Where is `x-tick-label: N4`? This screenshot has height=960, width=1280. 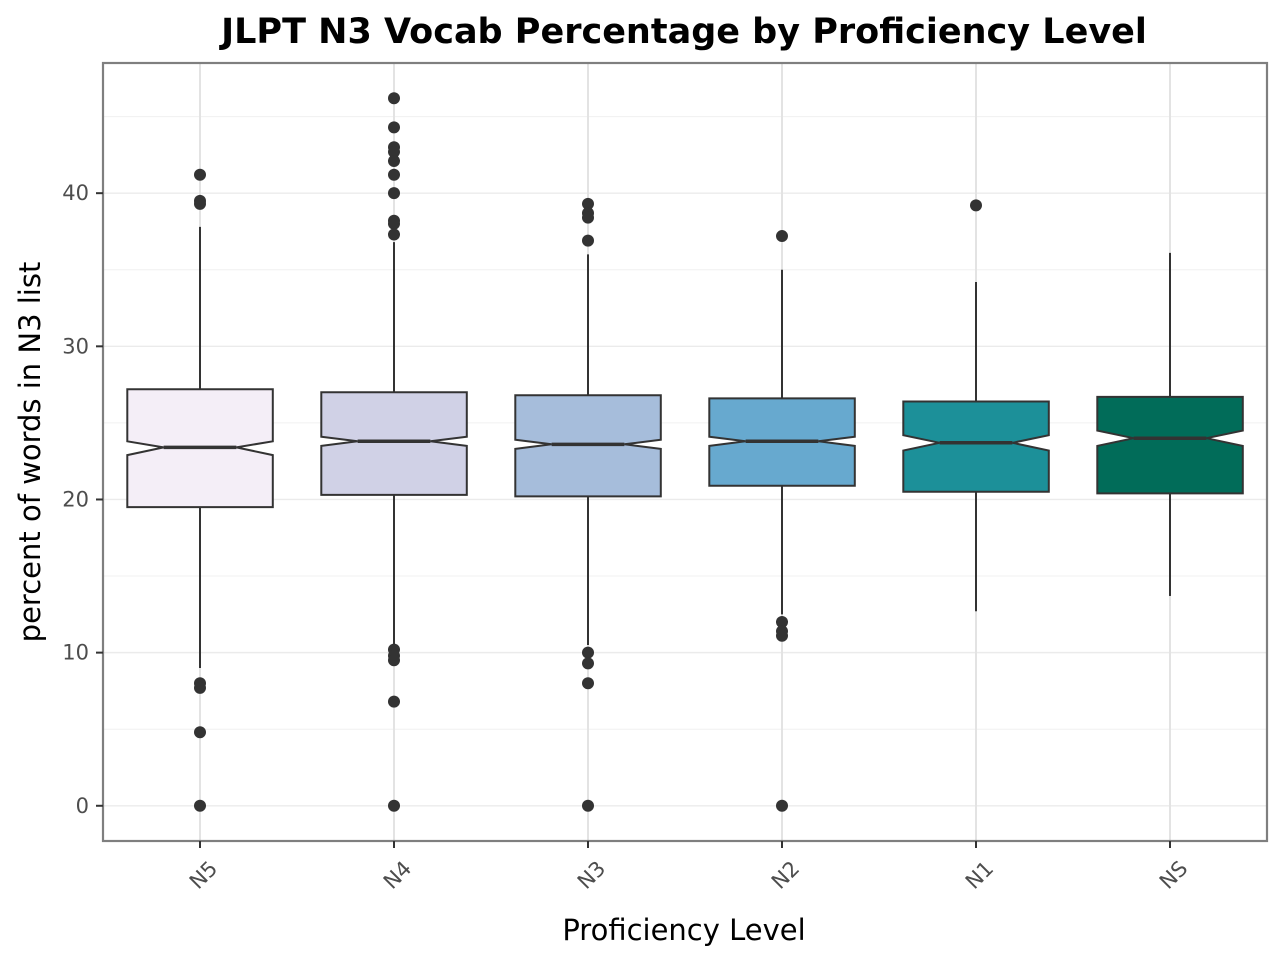 x-tick-label: N4 is located at coordinates (398, 875).